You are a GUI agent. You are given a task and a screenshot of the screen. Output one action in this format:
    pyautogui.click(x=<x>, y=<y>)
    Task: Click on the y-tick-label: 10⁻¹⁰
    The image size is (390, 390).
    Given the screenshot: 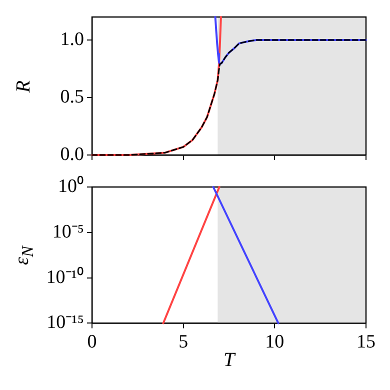 What is the action you would take?
    pyautogui.click(x=65, y=277)
    